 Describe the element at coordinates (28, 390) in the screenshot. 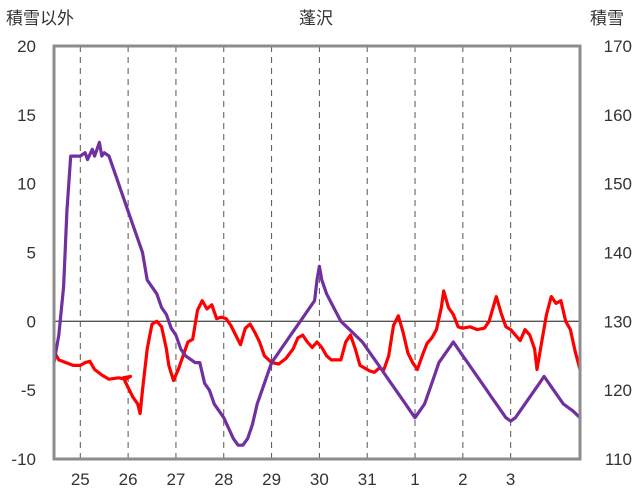

I see `left-tick-label: -5` at that location.